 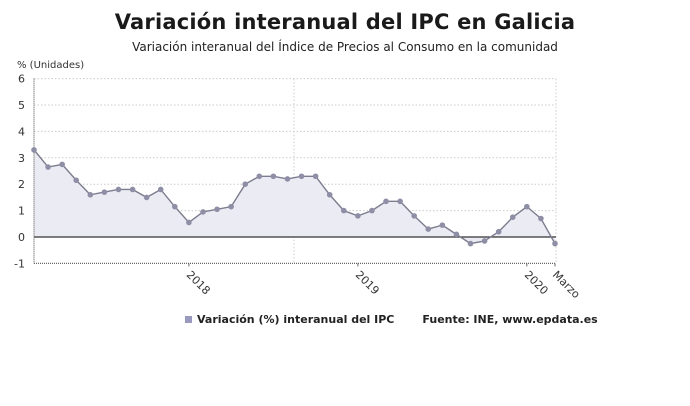 I want to click on chart-title: Variación interanual del IPC en Galicia, so click(x=345, y=22).